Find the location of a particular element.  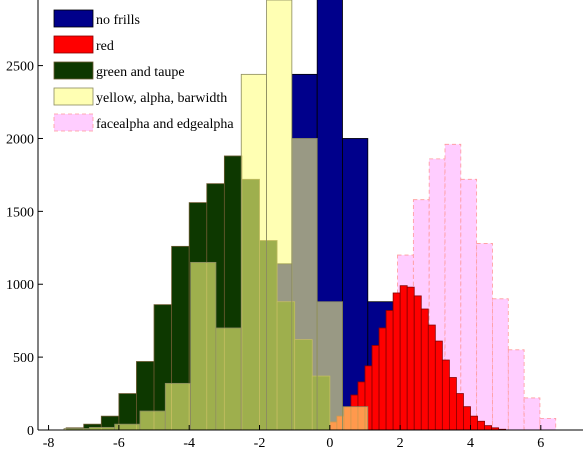

y-tick-label: 1000 is located at coordinates (20, 285).